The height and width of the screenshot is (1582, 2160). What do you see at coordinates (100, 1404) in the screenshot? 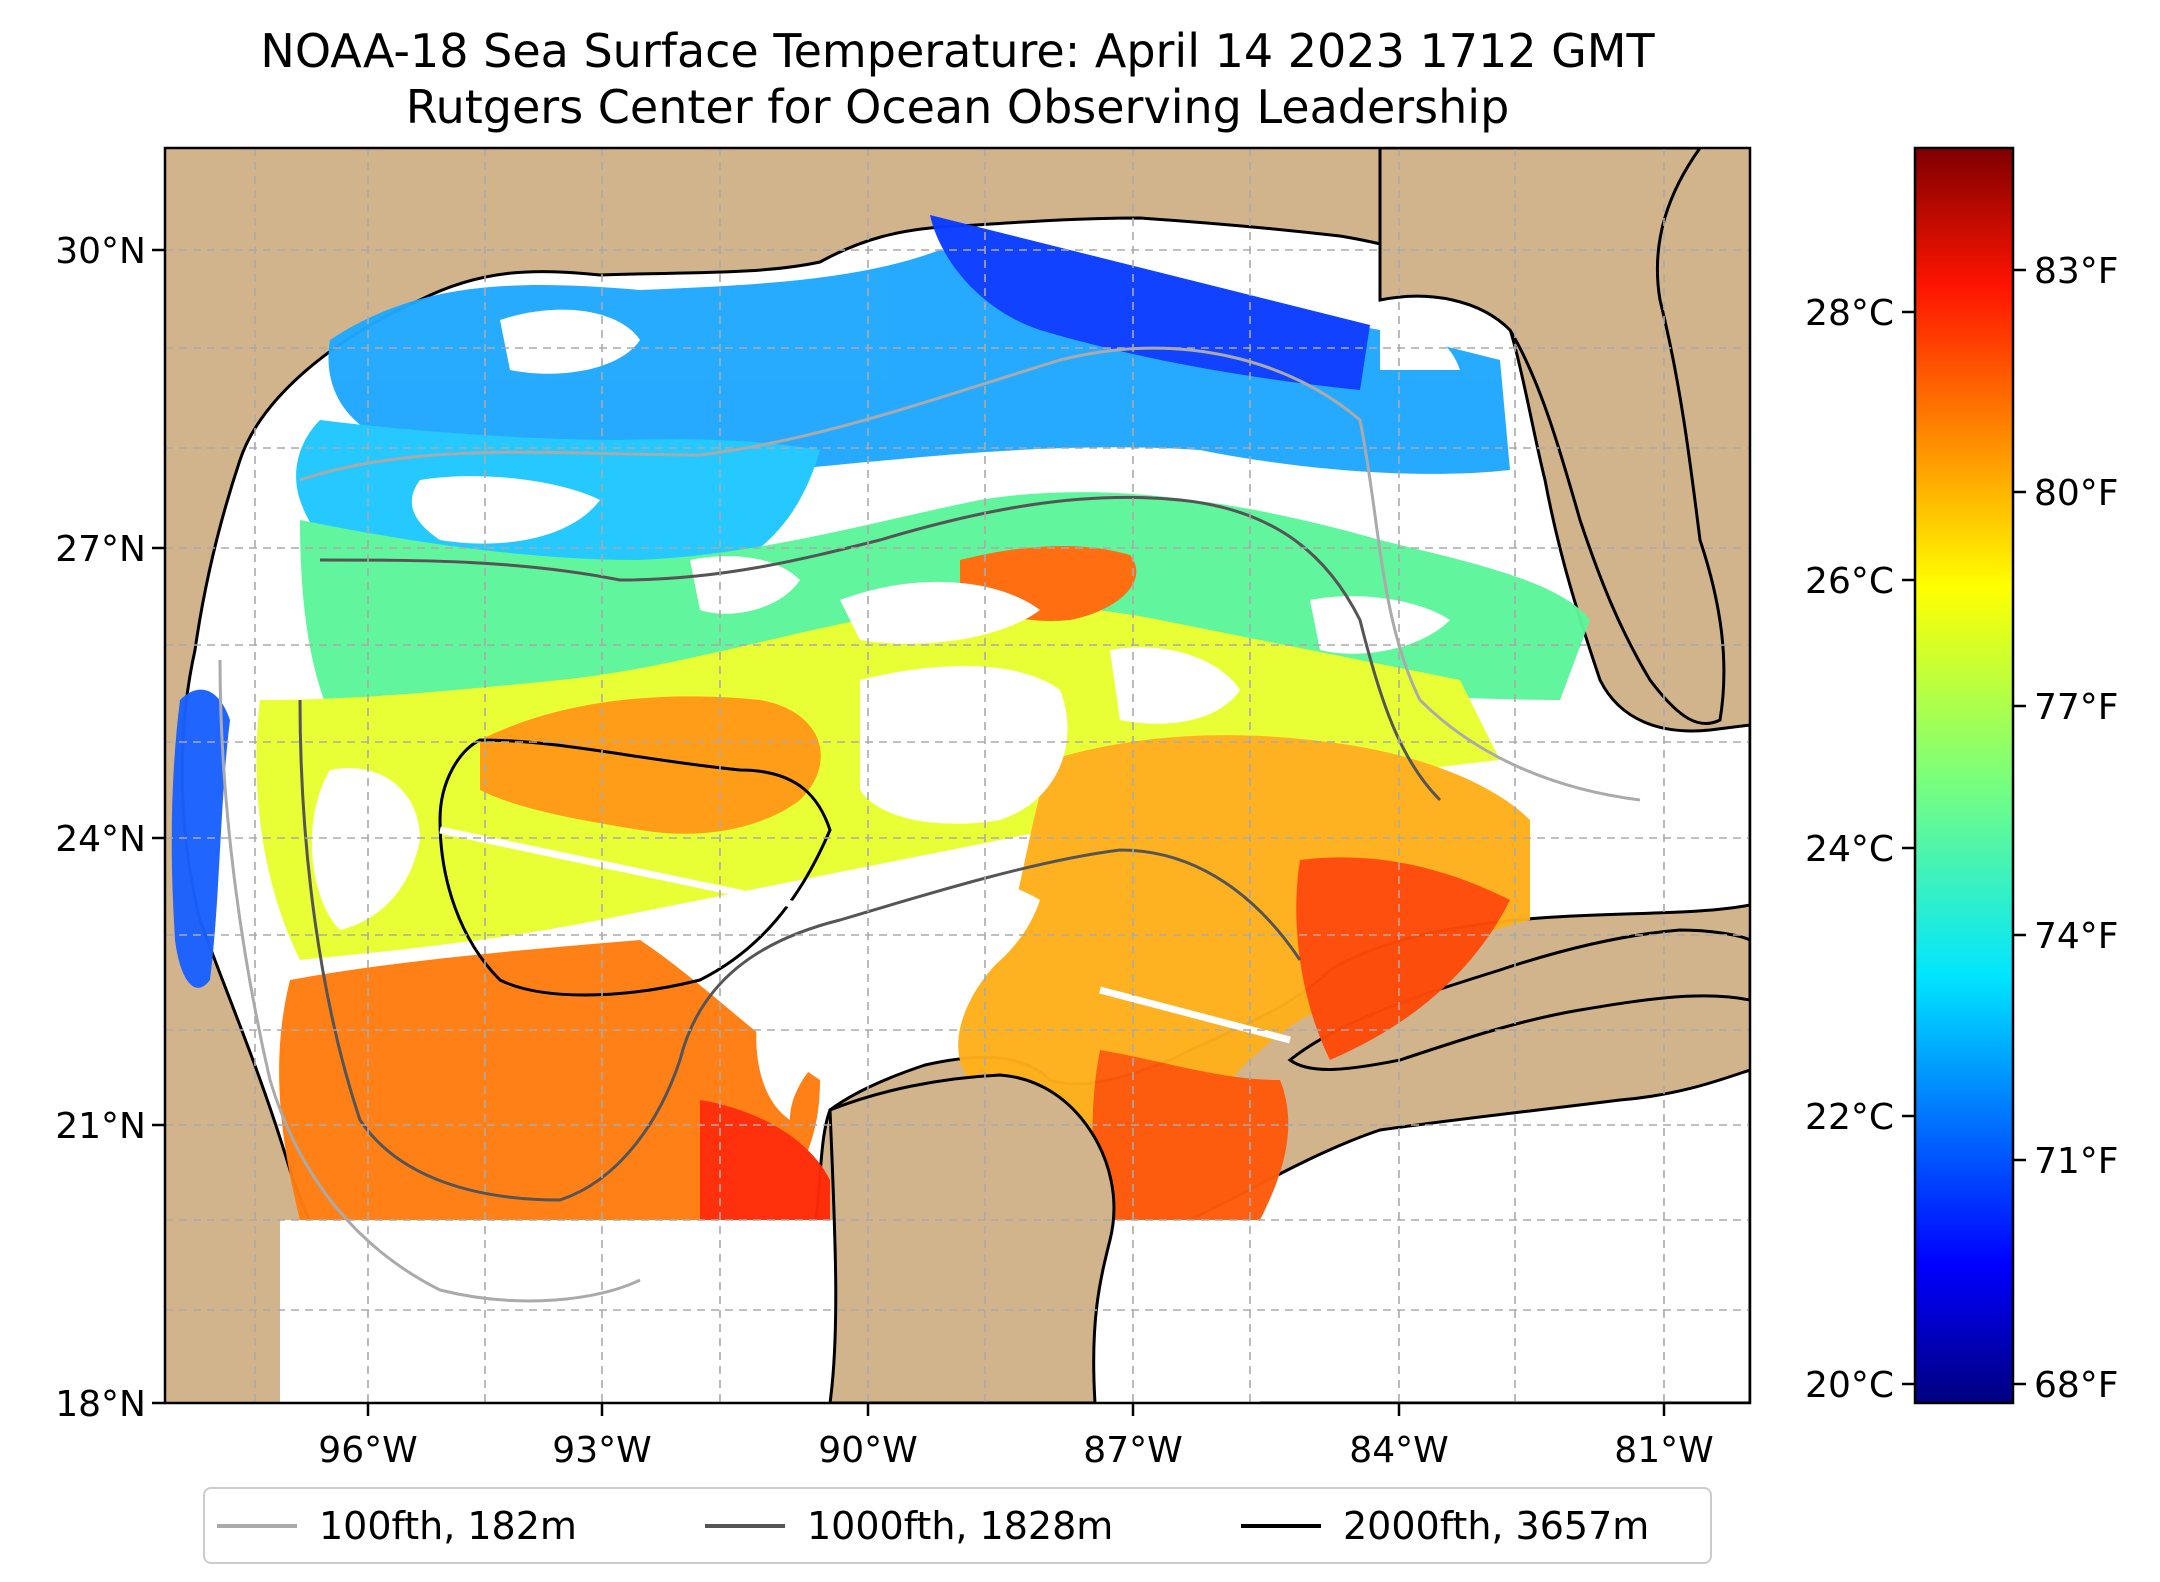
I see `lat-label-18n: 18°N` at bounding box center [100, 1404].